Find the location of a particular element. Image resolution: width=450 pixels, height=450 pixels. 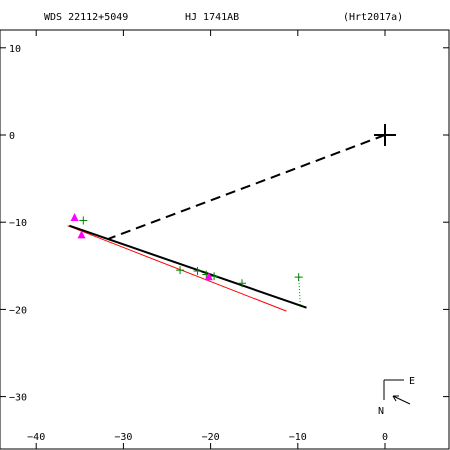

star-name-label: HJ 1741AB is located at coordinates (212, 17).